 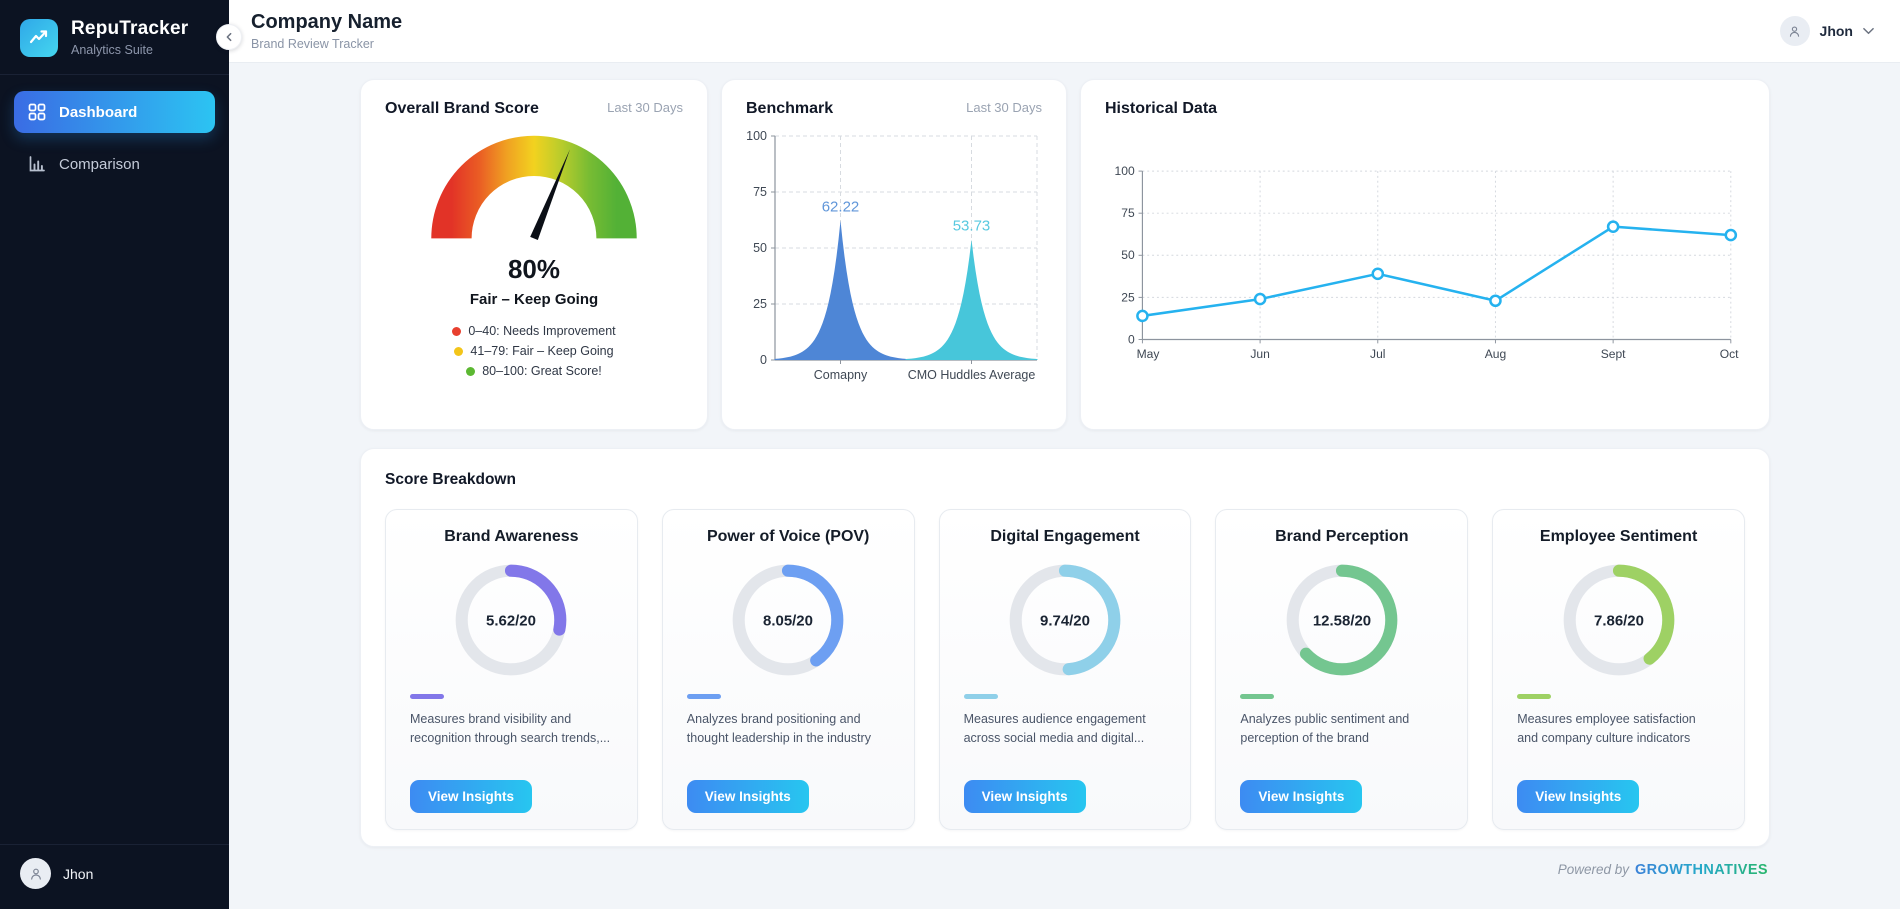 I want to click on card-header: Benchmark Last 30 Days, so click(x=894, y=99).